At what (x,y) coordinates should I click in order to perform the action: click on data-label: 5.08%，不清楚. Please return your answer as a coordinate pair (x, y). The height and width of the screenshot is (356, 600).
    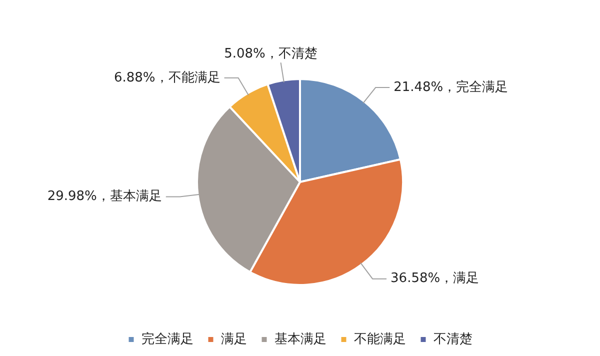
    Looking at the image, I should click on (271, 54).